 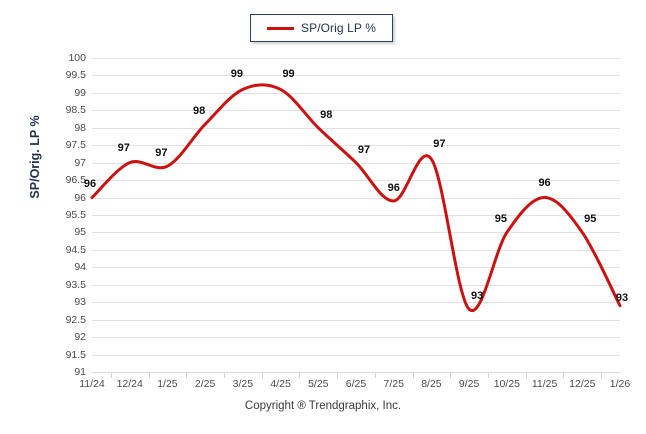 What do you see at coordinates (80, 232) in the screenshot?
I see `y-axis-tick-label: 95` at bounding box center [80, 232].